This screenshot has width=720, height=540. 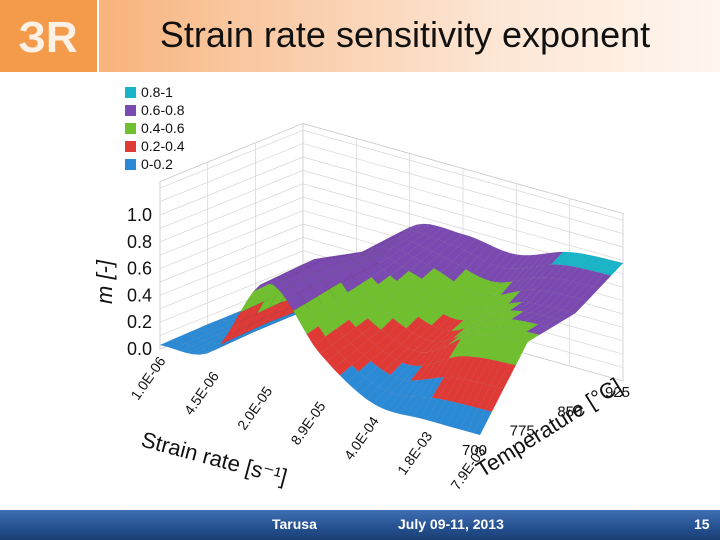 What do you see at coordinates (617, 392) in the screenshot?
I see `temperature-tick-label: 925` at bounding box center [617, 392].